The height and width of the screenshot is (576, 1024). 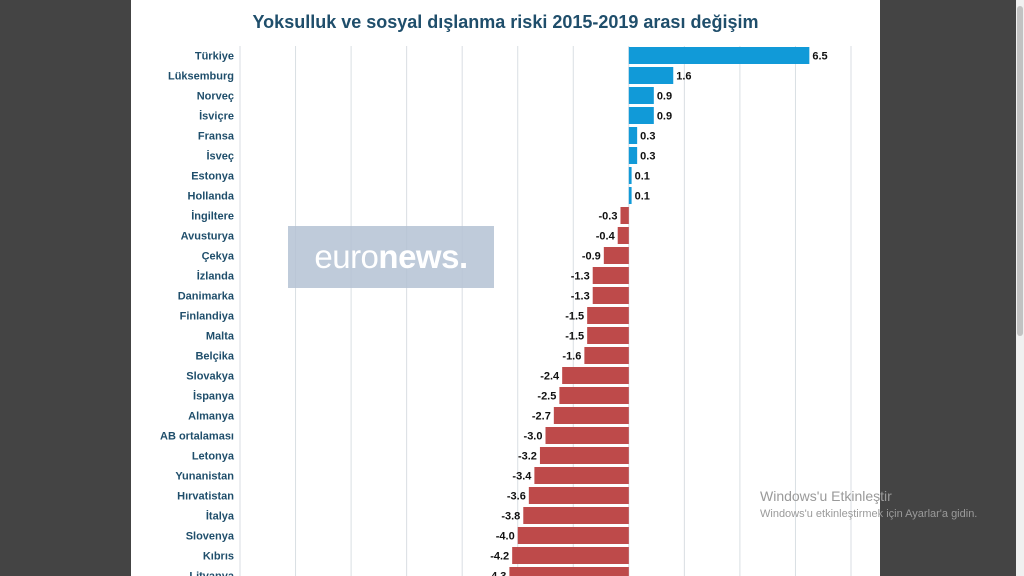 What do you see at coordinates (212, 216) in the screenshot?
I see `category-label: İngiltere` at bounding box center [212, 216].